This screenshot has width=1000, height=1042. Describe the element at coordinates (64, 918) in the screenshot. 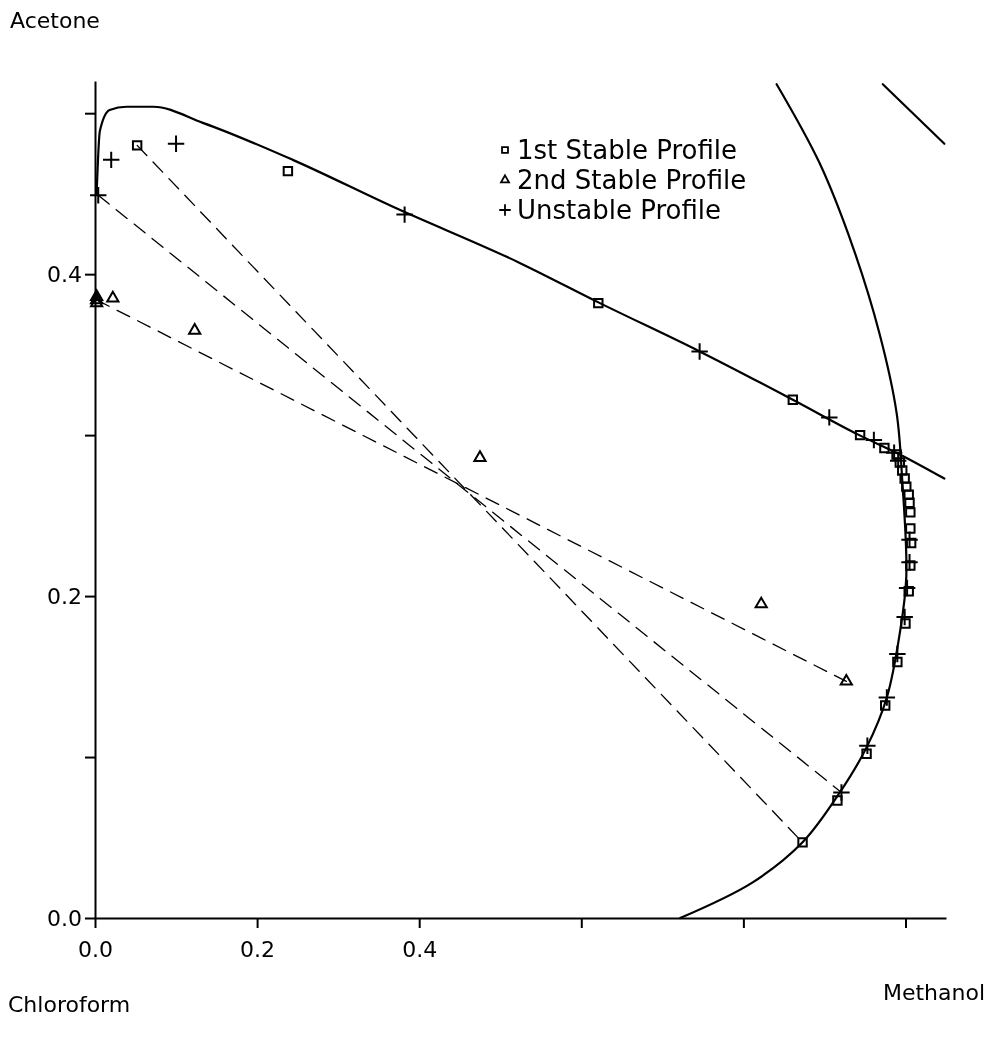

I see `y-tick-label: 0.0` at that location.